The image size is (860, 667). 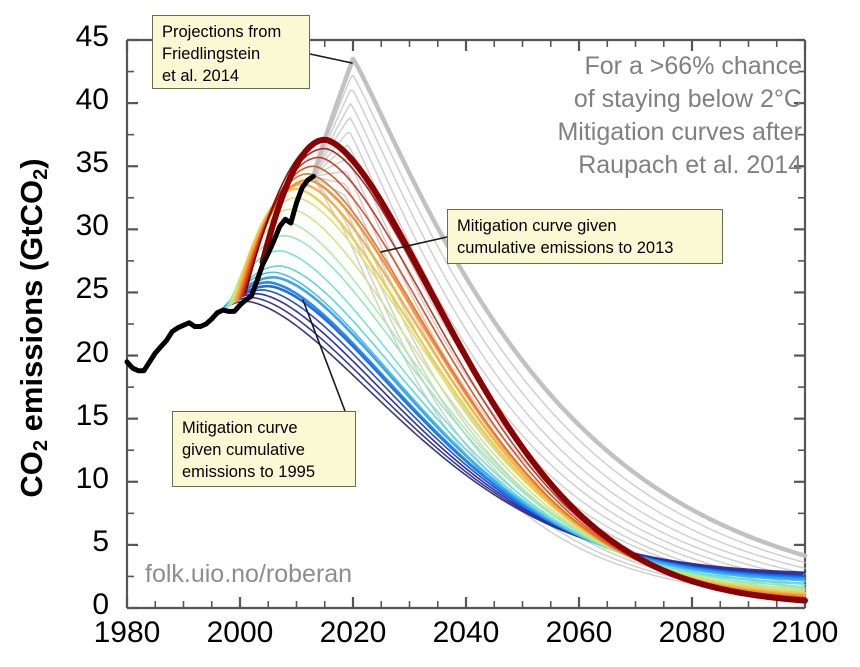 What do you see at coordinates (201, 75) in the screenshot?
I see `callout-projections-line-3: et al. 2014` at bounding box center [201, 75].